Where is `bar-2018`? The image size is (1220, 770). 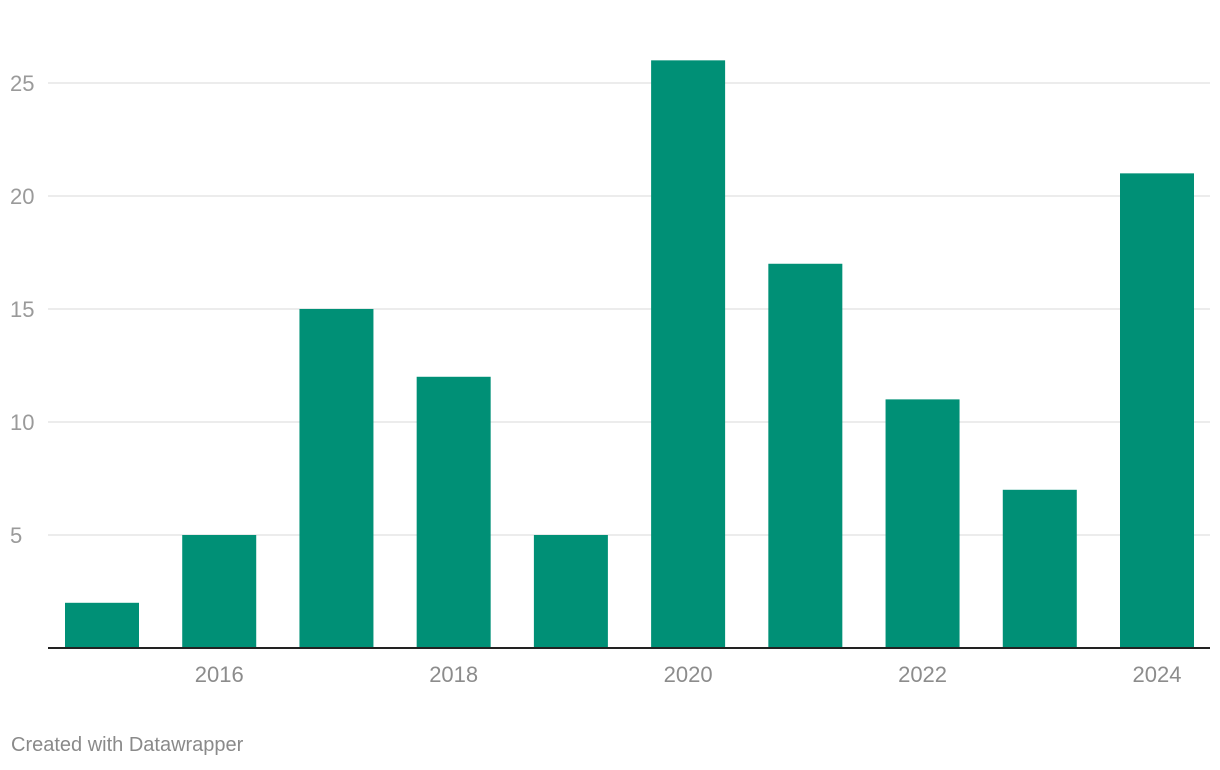
bar-2018 is located at coordinates (453, 512).